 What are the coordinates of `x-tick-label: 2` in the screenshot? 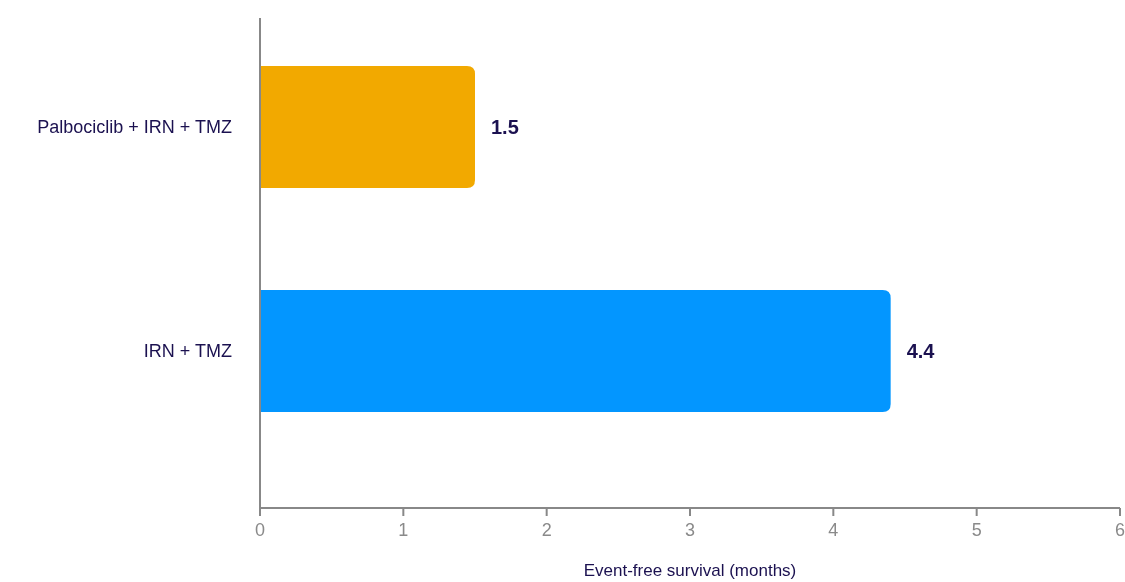 It's located at (546, 530).